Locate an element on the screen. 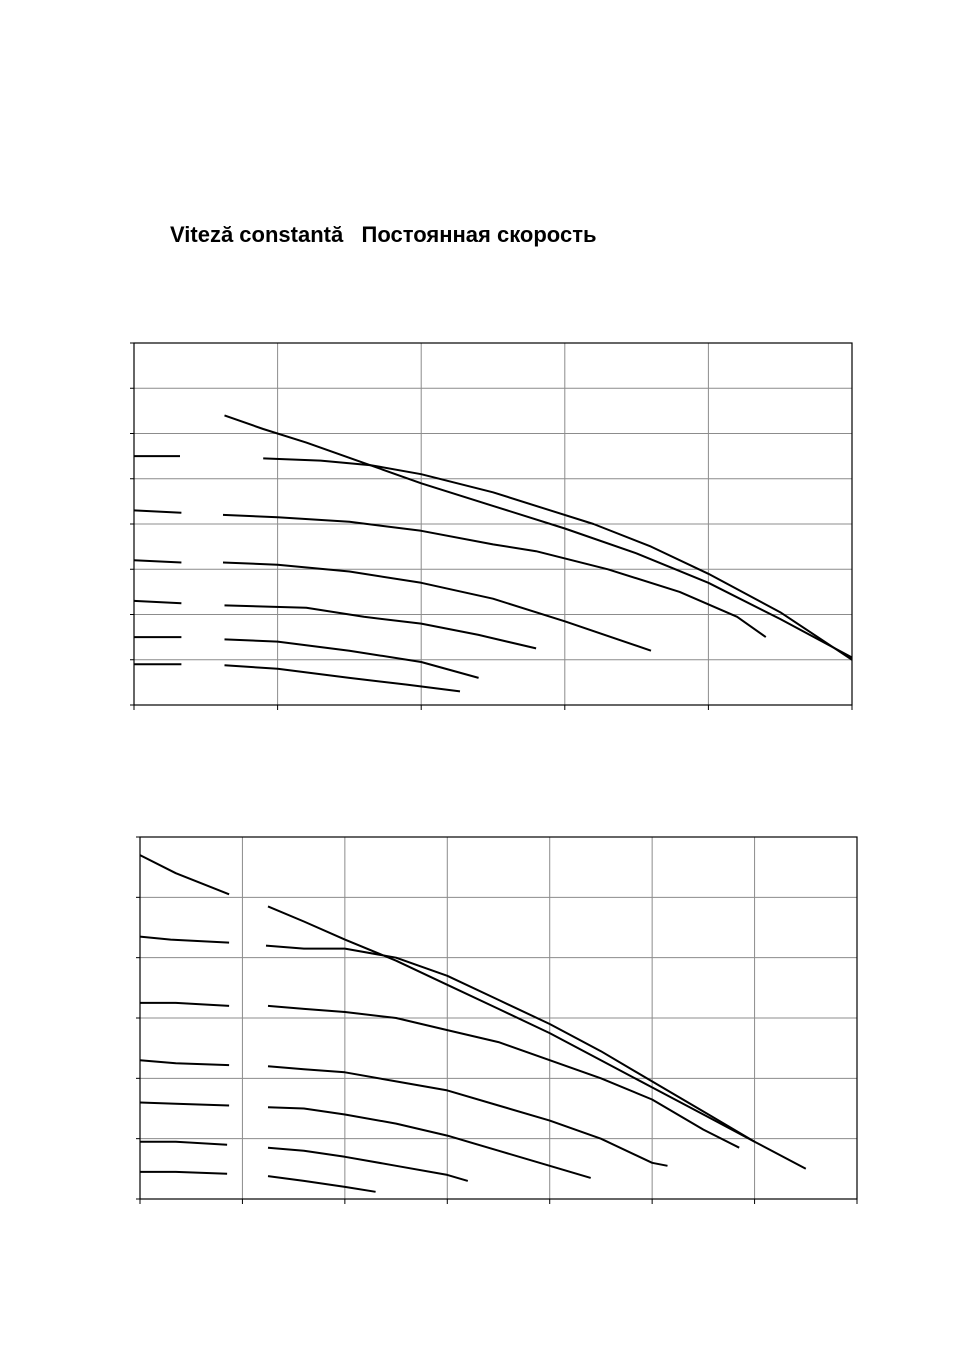 The width and height of the screenshot is (954, 1347). page-title: Viteză constantă Постоянная скорость is located at coordinates (383, 234).